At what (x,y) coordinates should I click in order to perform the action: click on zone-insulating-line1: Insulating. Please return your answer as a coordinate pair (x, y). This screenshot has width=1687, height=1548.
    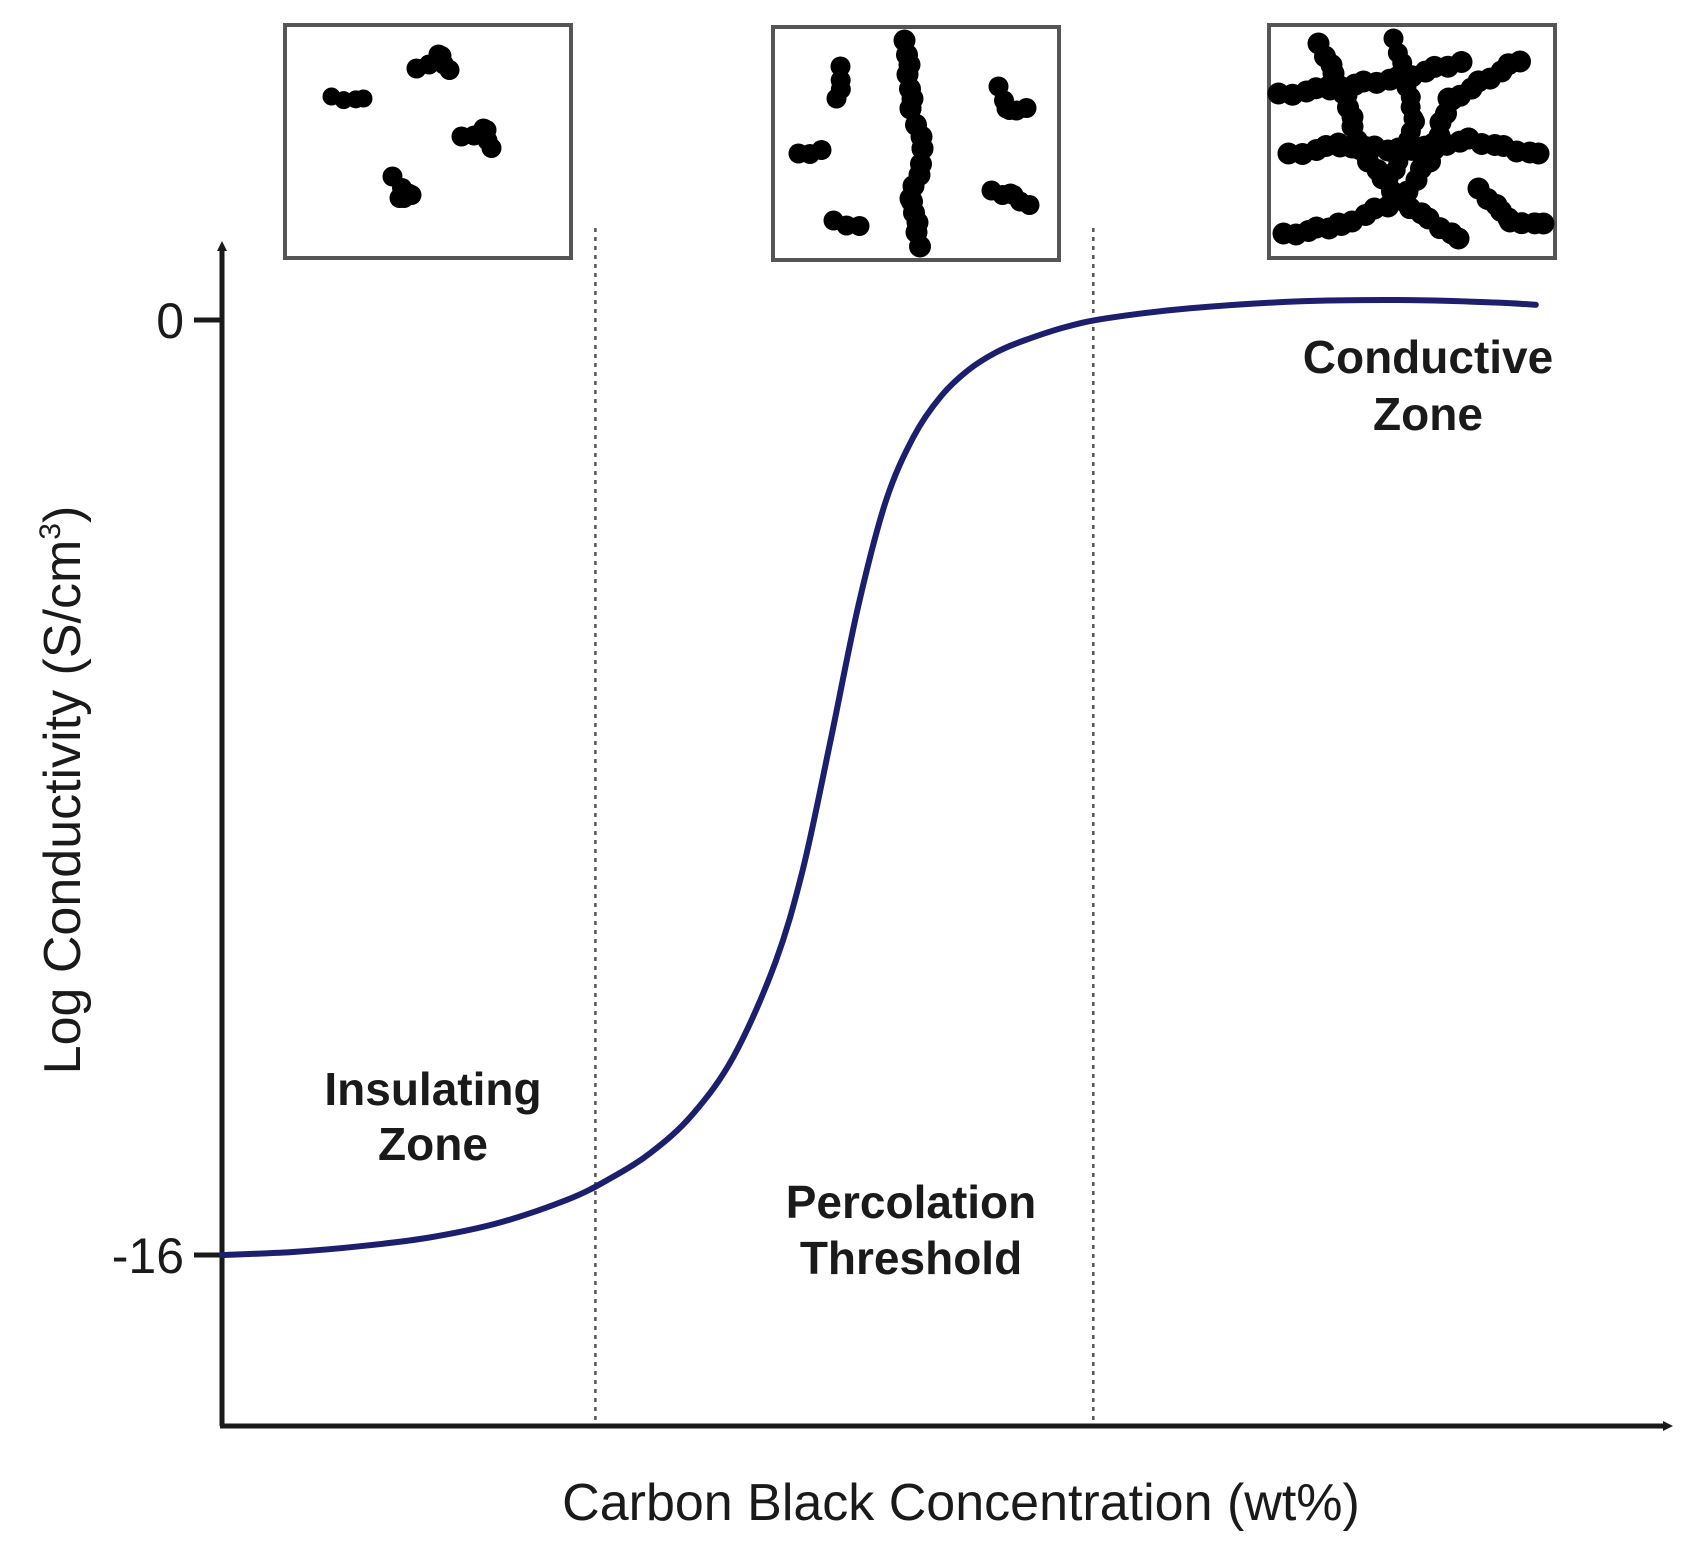
    Looking at the image, I should click on (432, 1089).